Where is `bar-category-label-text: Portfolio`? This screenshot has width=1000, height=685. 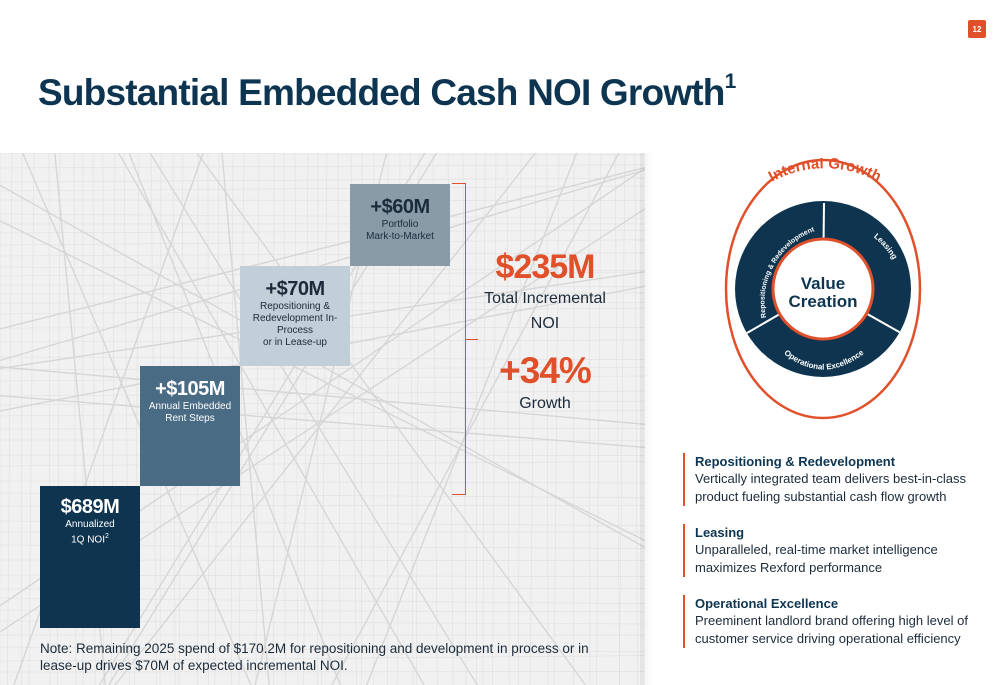 bar-category-label-text: Portfolio is located at coordinates (400, 224).